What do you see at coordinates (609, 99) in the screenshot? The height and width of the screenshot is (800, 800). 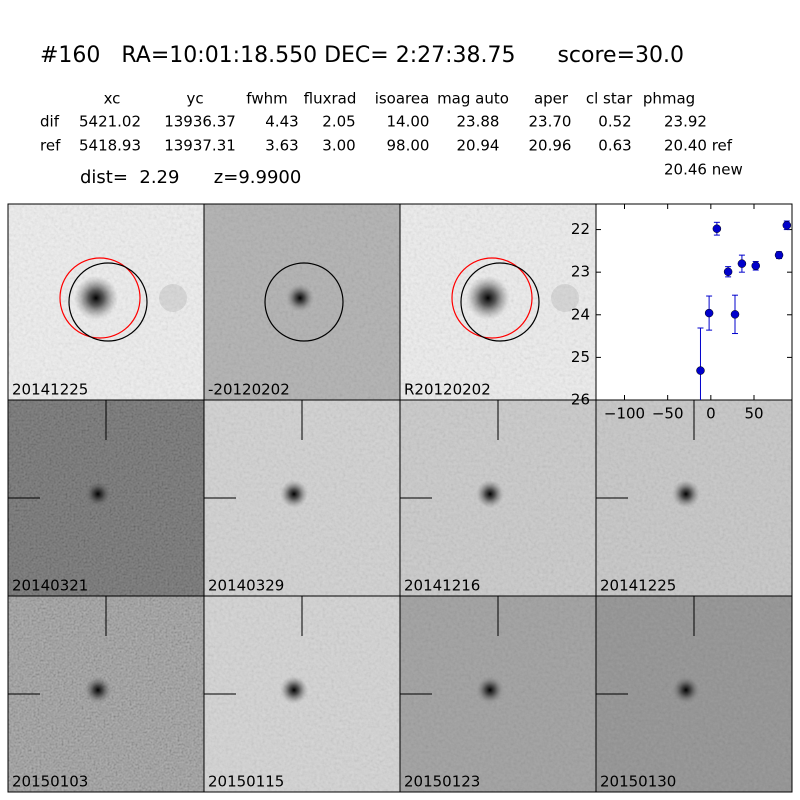 I see `column-header: cl star` at bounding box center [609, 99].